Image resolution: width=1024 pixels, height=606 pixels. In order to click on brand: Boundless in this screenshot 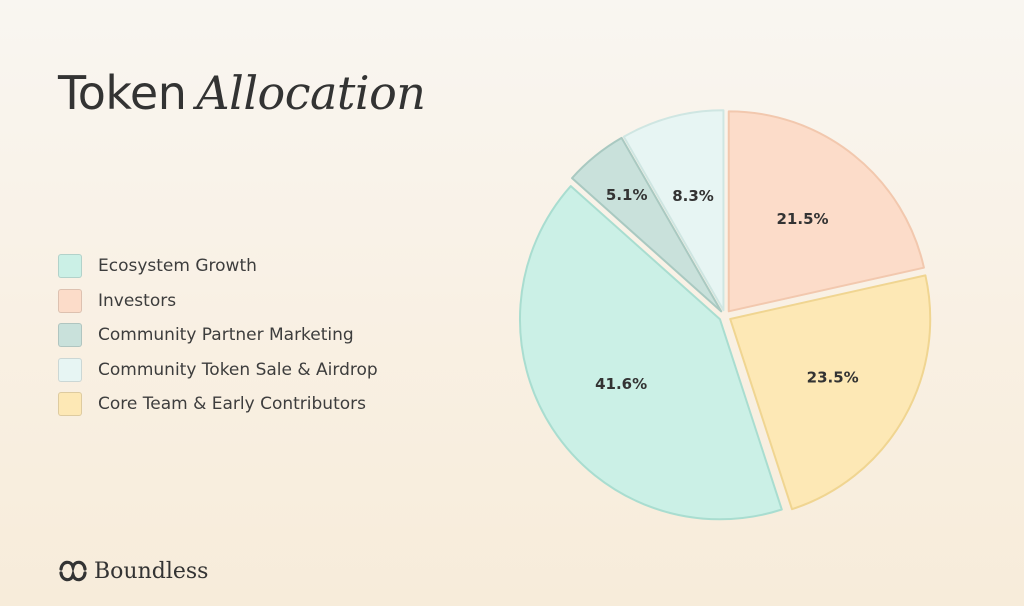, I will do `click(133, 571)`.